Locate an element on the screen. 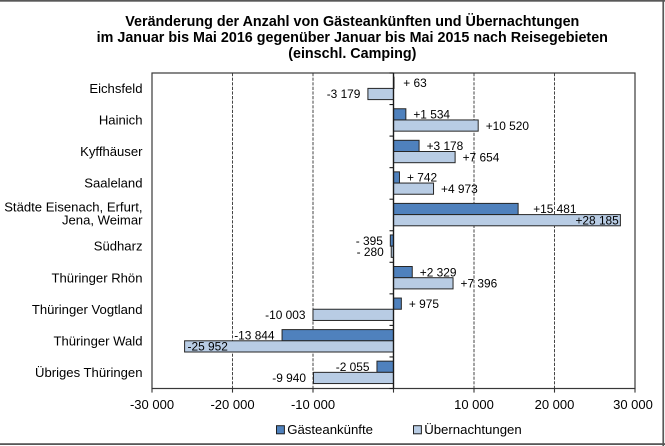 This screenshot has width=665, height=446. svg-text: -9 940 is located at coordinates (289, 378).